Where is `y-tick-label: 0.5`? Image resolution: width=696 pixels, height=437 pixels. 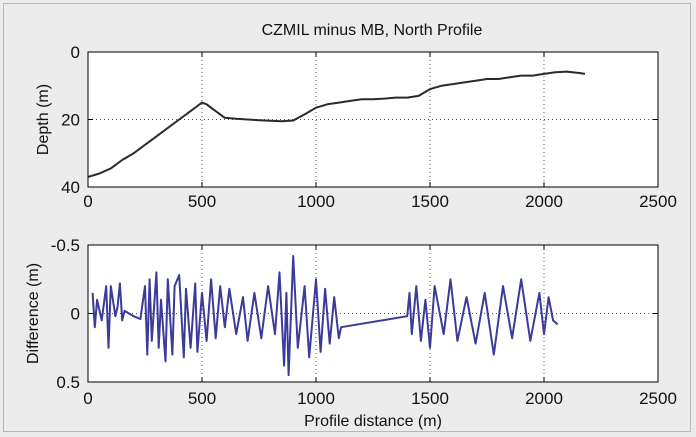
y-tick-label: 0.5 is located at coordinates (68, 382).